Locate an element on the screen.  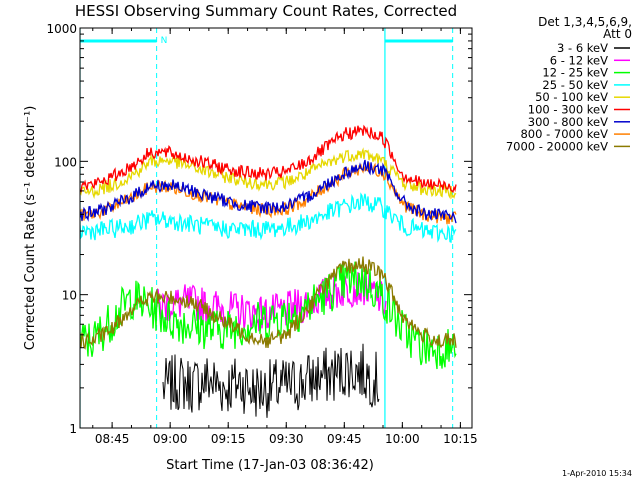
marker-label: N is located at coordinates (164, 41).